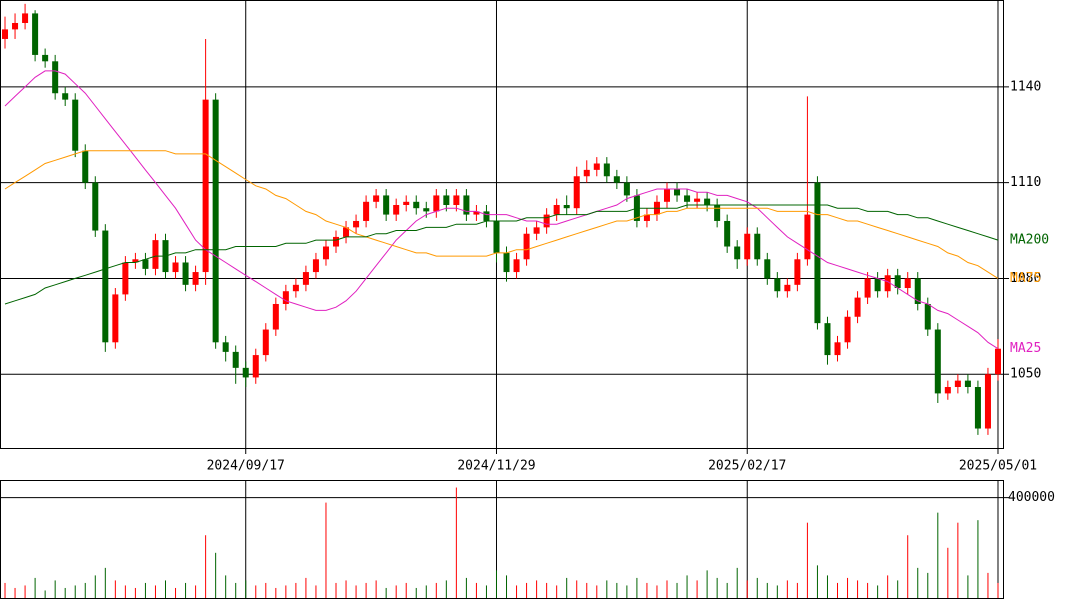  I want to click on x-tick-label: 2024/11/29, so click(496, 466).